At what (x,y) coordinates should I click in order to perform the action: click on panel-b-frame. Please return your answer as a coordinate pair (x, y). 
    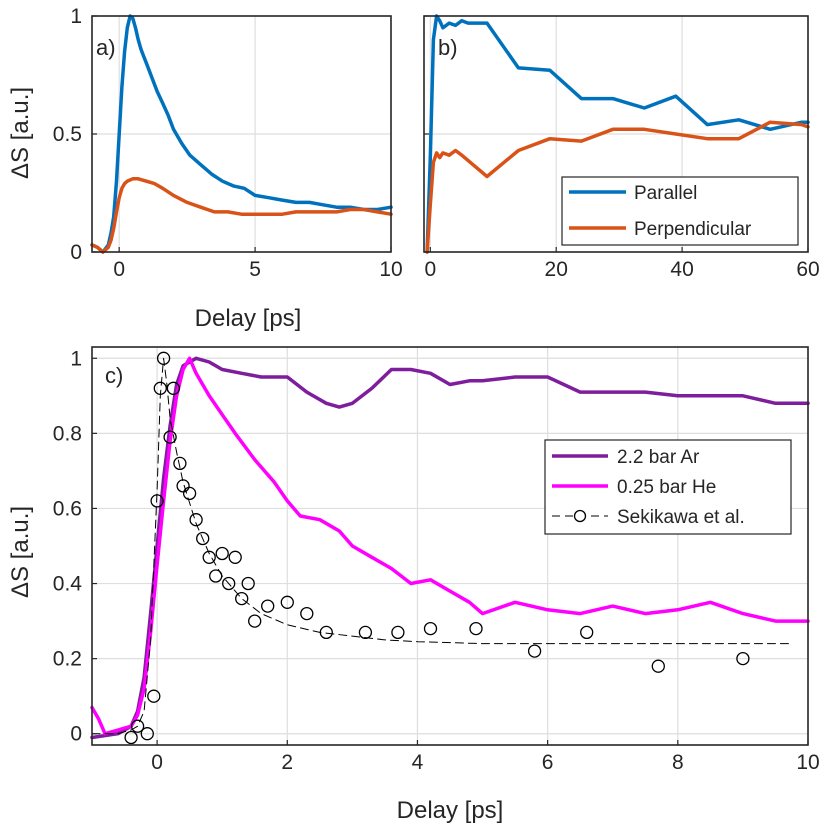
    Looking at the image, I should click on (616, 134).